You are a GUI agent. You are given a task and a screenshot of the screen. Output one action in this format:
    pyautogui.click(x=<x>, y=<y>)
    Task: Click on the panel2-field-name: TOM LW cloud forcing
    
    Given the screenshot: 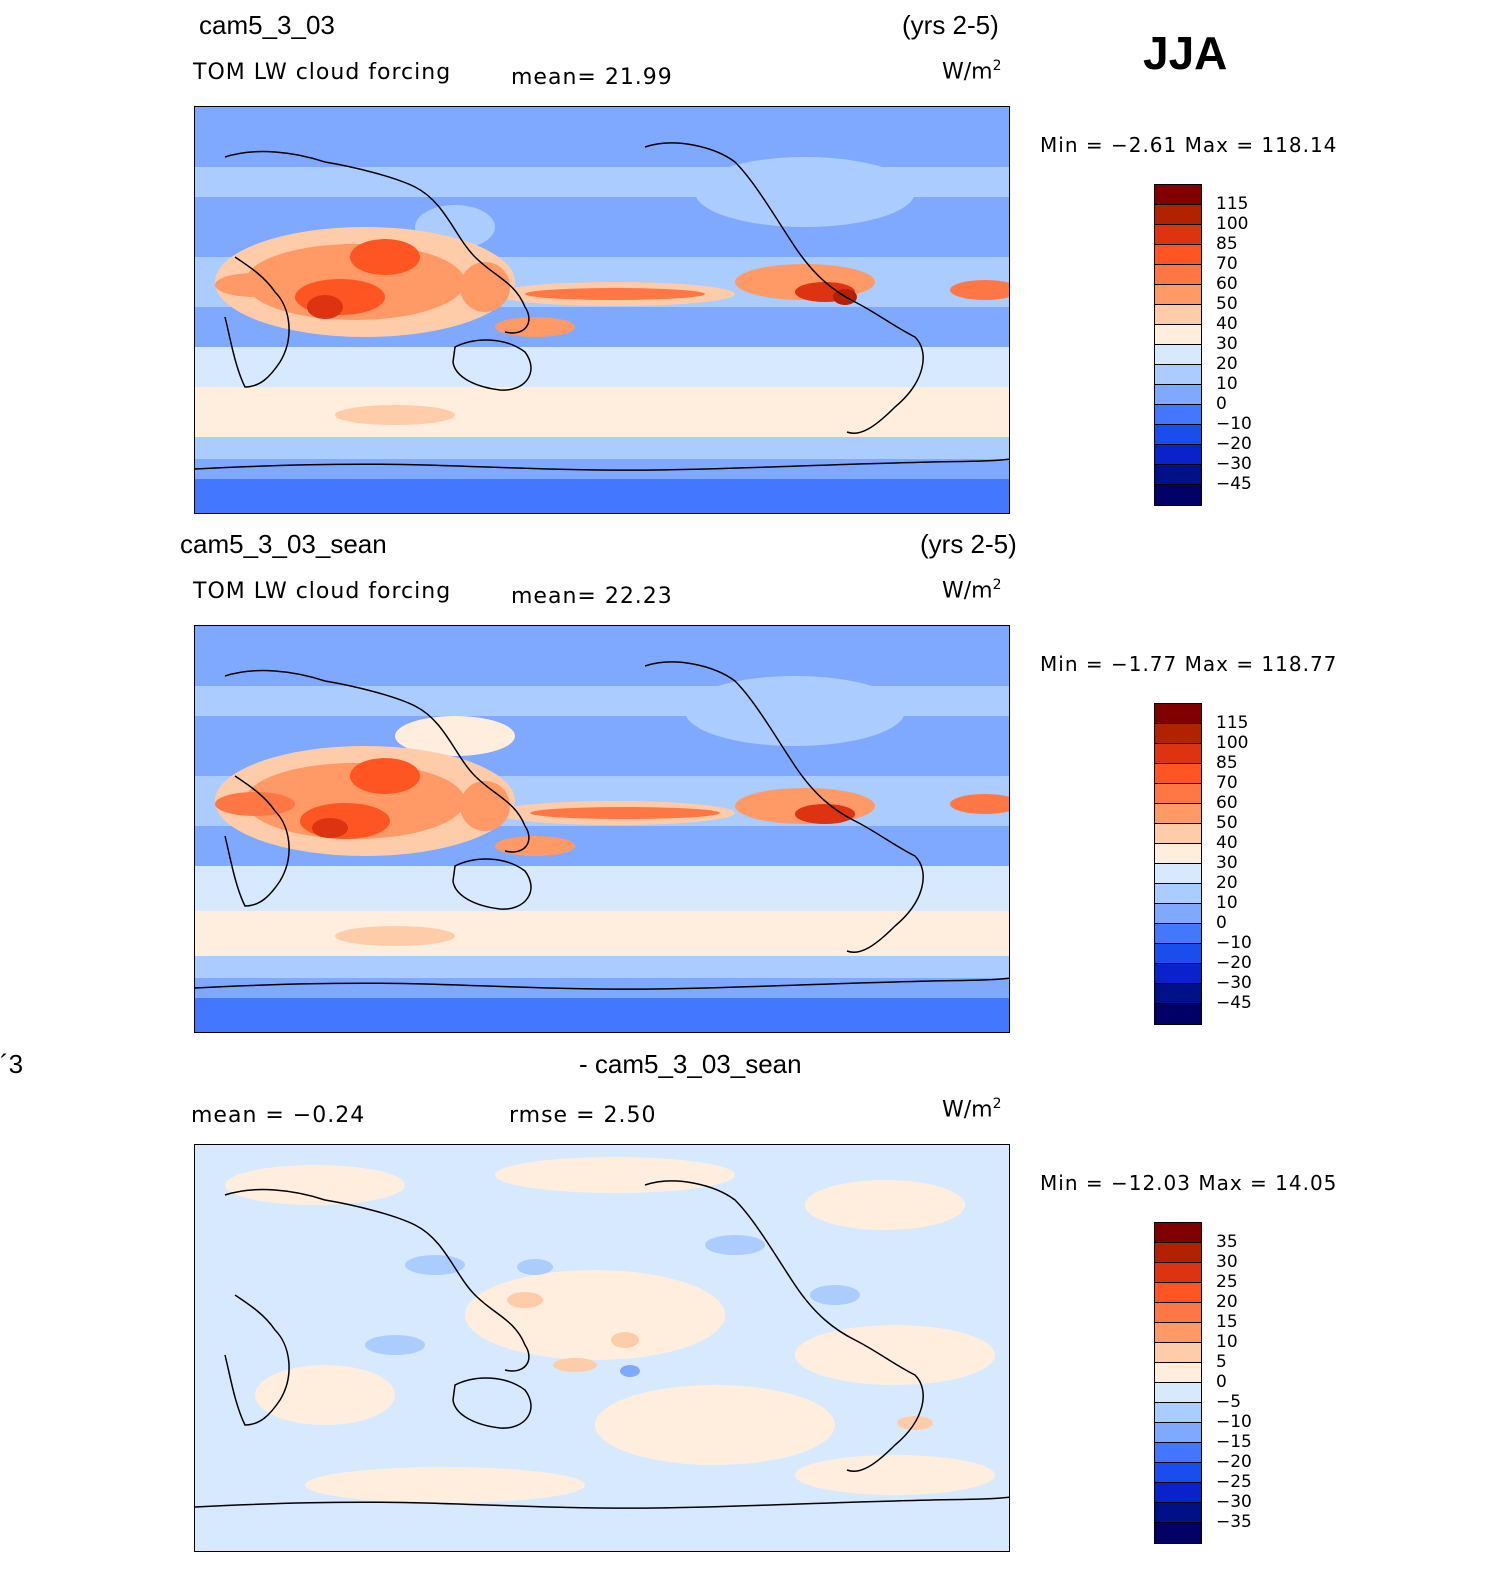 What is the action you would take?
    pyautogui.click(x=322, y=591)
    